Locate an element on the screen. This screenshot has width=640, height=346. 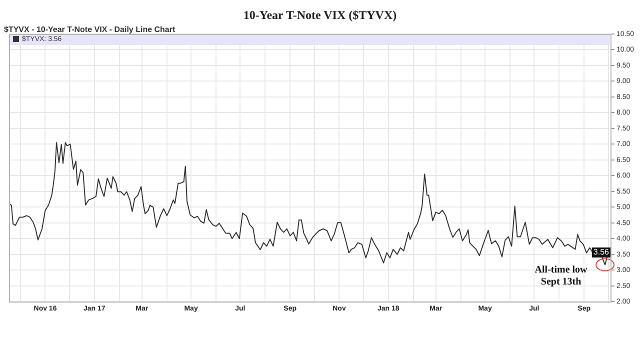
chart-subtitle: $TYVX - 10-Year T-Note VIX - Daily Line Chart is located at coordinates (90, 29).